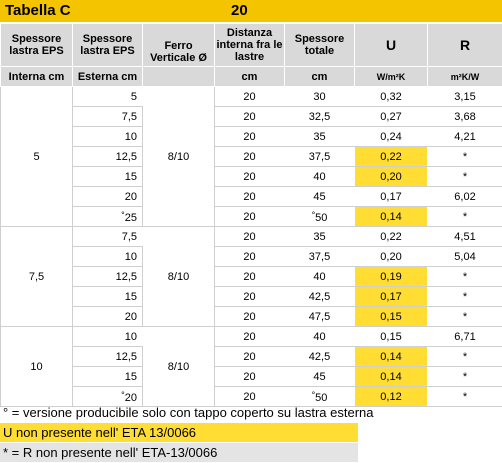 The image size is (502, 463). I want to click on cell-totale: °50, so click(320, 217).